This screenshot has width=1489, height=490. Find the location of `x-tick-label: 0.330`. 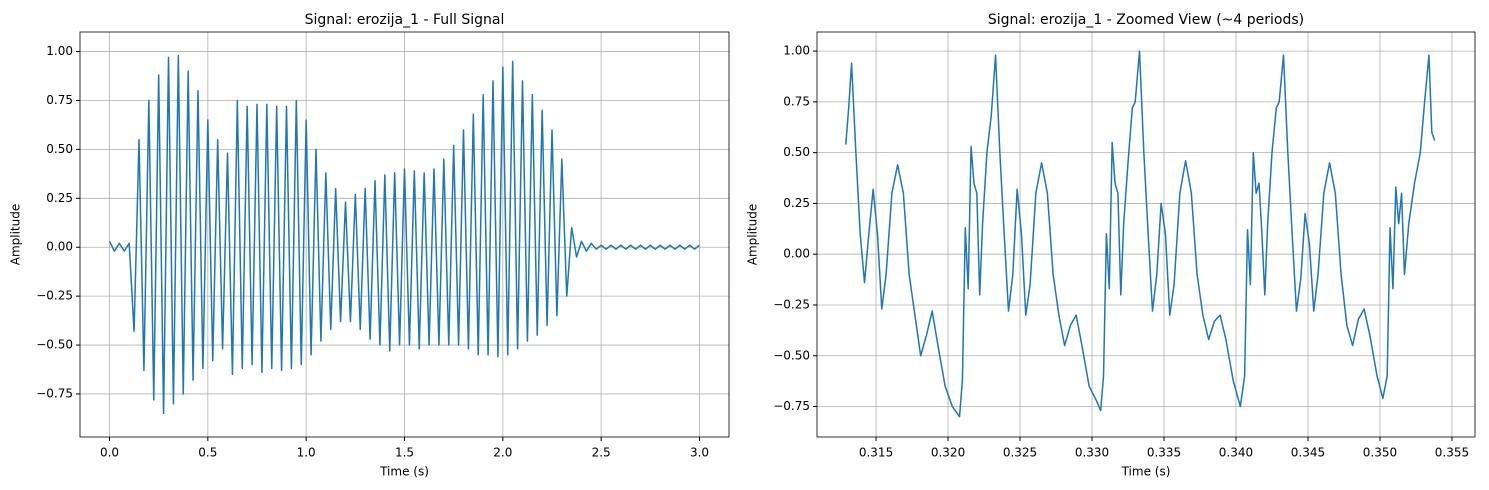

x-tick-label: 0.330 is located at coordinates (1092, 453).